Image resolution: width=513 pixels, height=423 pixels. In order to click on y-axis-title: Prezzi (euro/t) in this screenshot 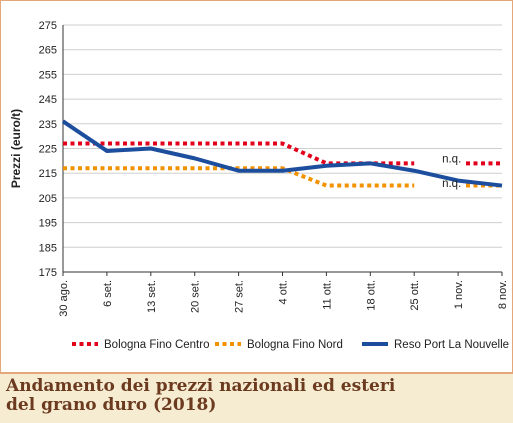, I will do `click(16, 148)`.